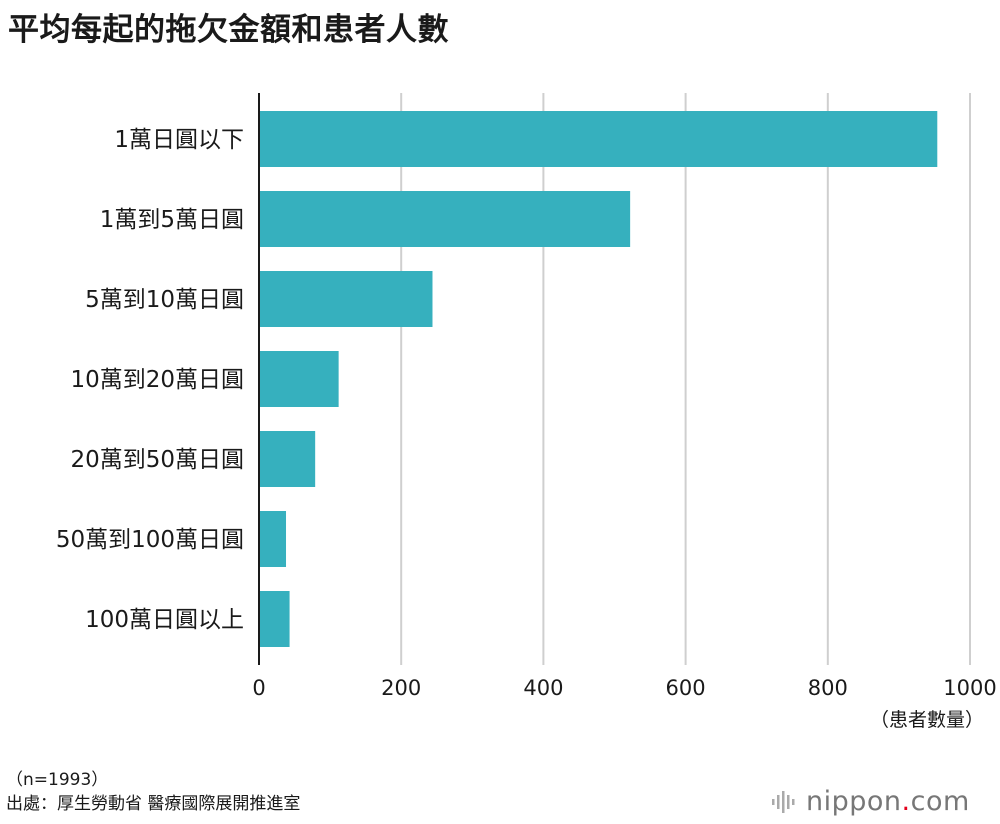 This screenshot has width=1000, height=824. What do you see at coordinates (157, 380) in the screenshot?
I see `category-label: 10萬到20萬日圓` at bounding box center [157, 380].